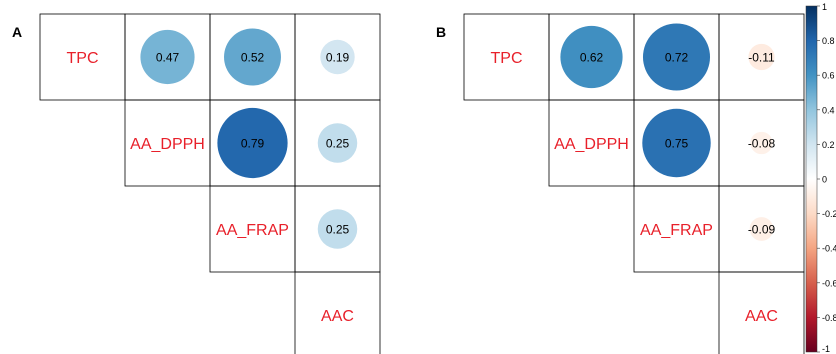 Image resolution: width=836 pixels, height=354 pixels. I want to click on correlation-value: -0.08, so click(762, 144).